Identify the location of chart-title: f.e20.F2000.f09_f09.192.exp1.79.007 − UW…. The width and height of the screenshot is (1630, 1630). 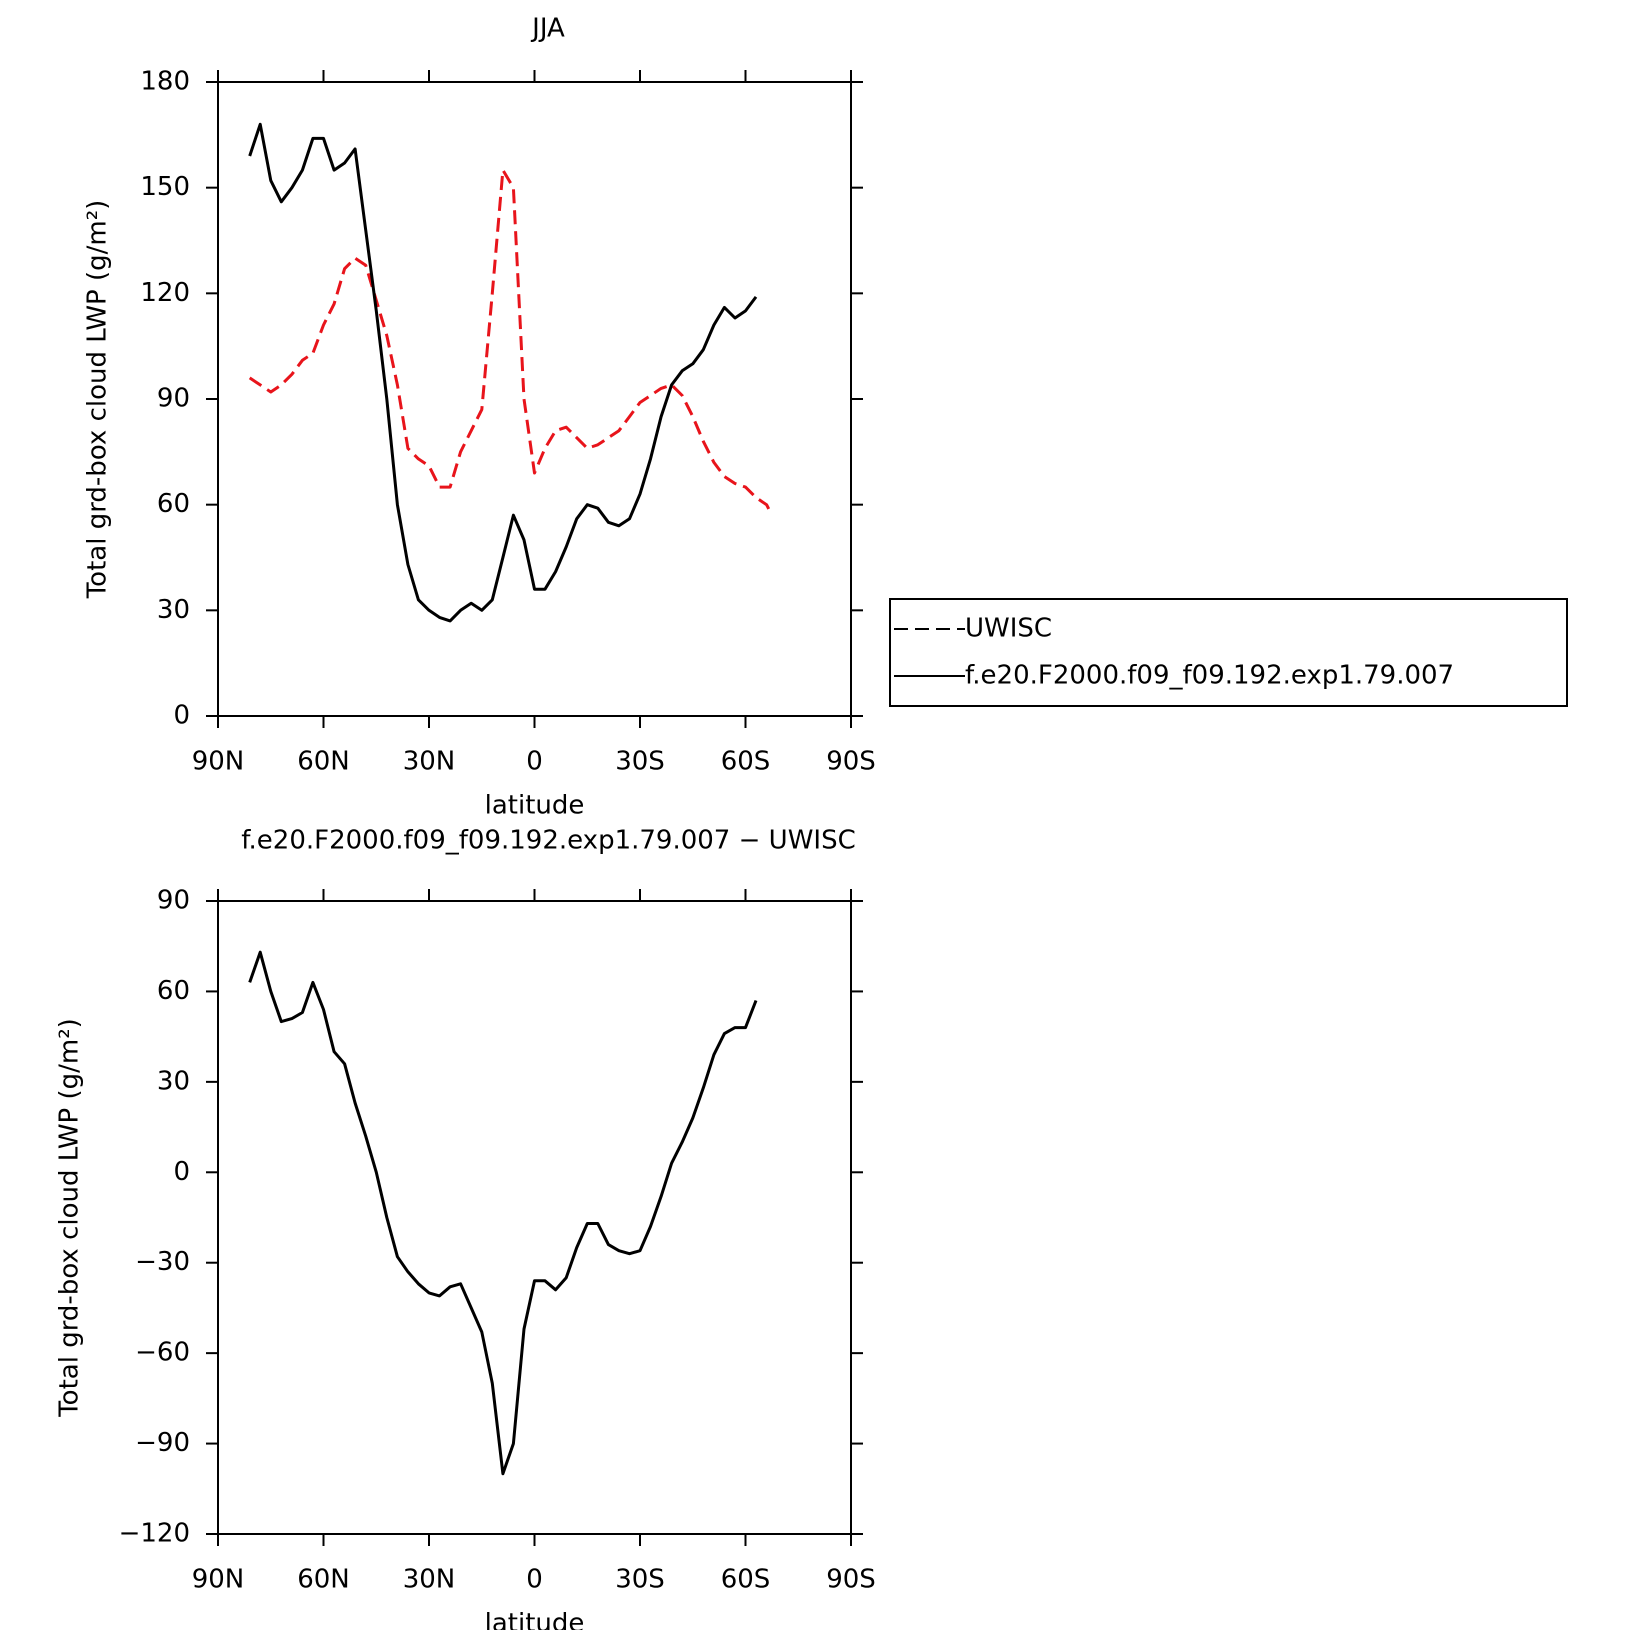
(548, 841).